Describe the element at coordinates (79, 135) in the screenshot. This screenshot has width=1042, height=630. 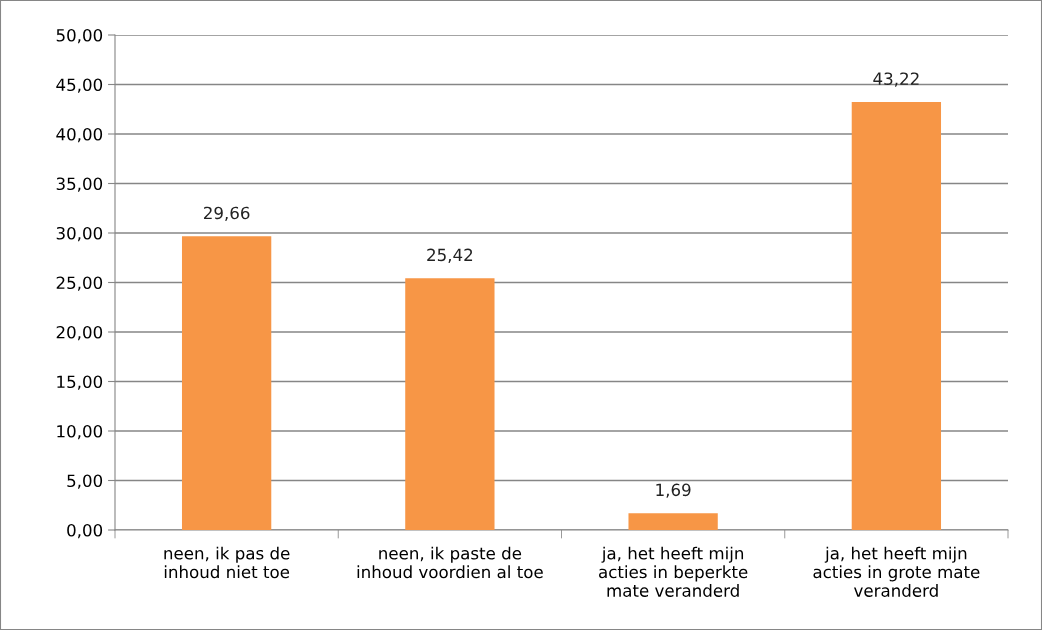
I see `y-tick-label: 40,00` at that location.